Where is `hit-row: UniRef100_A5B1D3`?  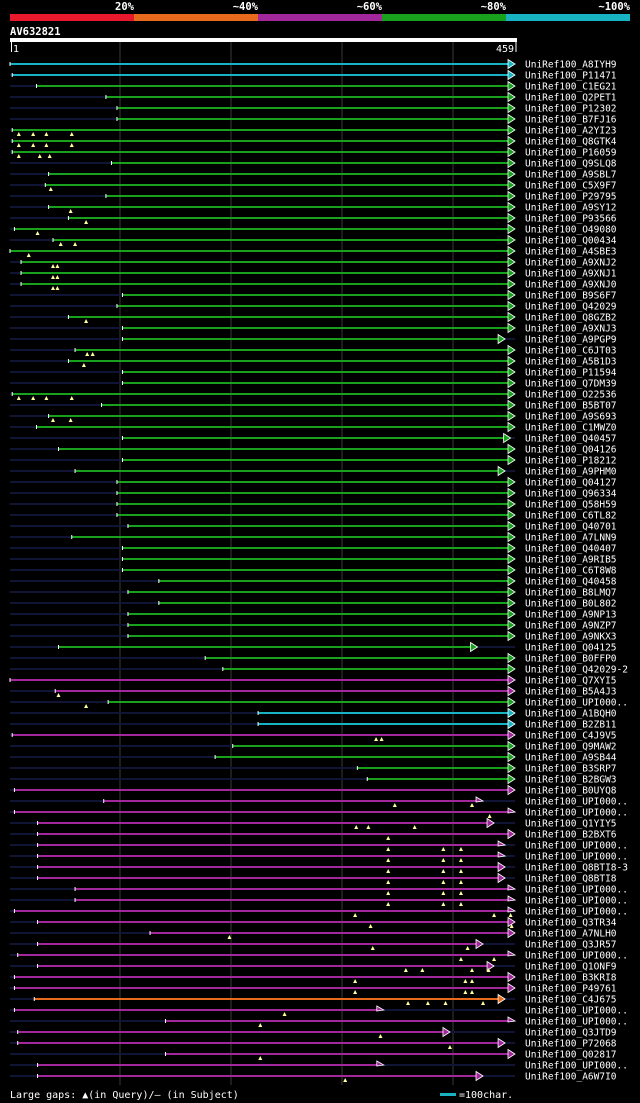 hit-row: UniRef100_A5B1D3 is located at coordinates (313, 361).